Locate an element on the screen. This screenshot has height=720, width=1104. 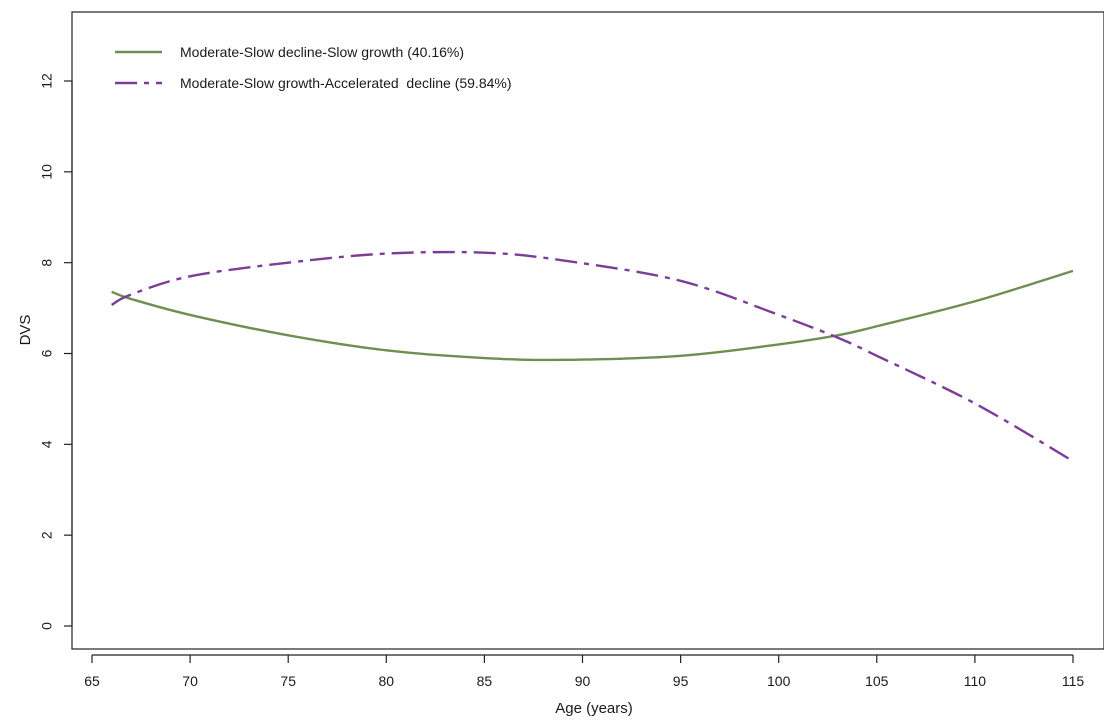
x-tick-label: 100 is located at coordinates (779, 681).